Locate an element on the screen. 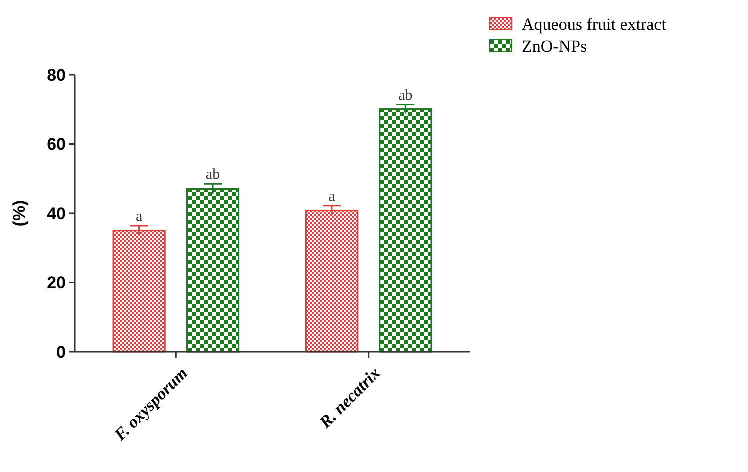 The width and height of the screenshot is (748, 472). y-tick-label: 80 is located at coordinates (56, 75).